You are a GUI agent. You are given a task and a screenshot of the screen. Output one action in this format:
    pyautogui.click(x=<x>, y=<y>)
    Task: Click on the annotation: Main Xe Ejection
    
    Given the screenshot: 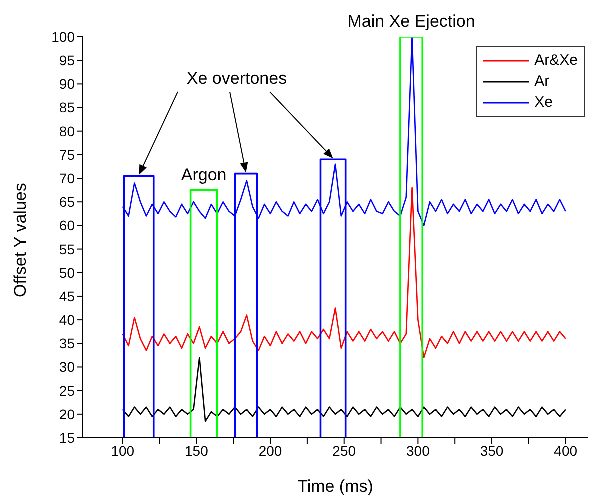 What is the action you would take?
    pyautogui.click(x=412, y=21)
    